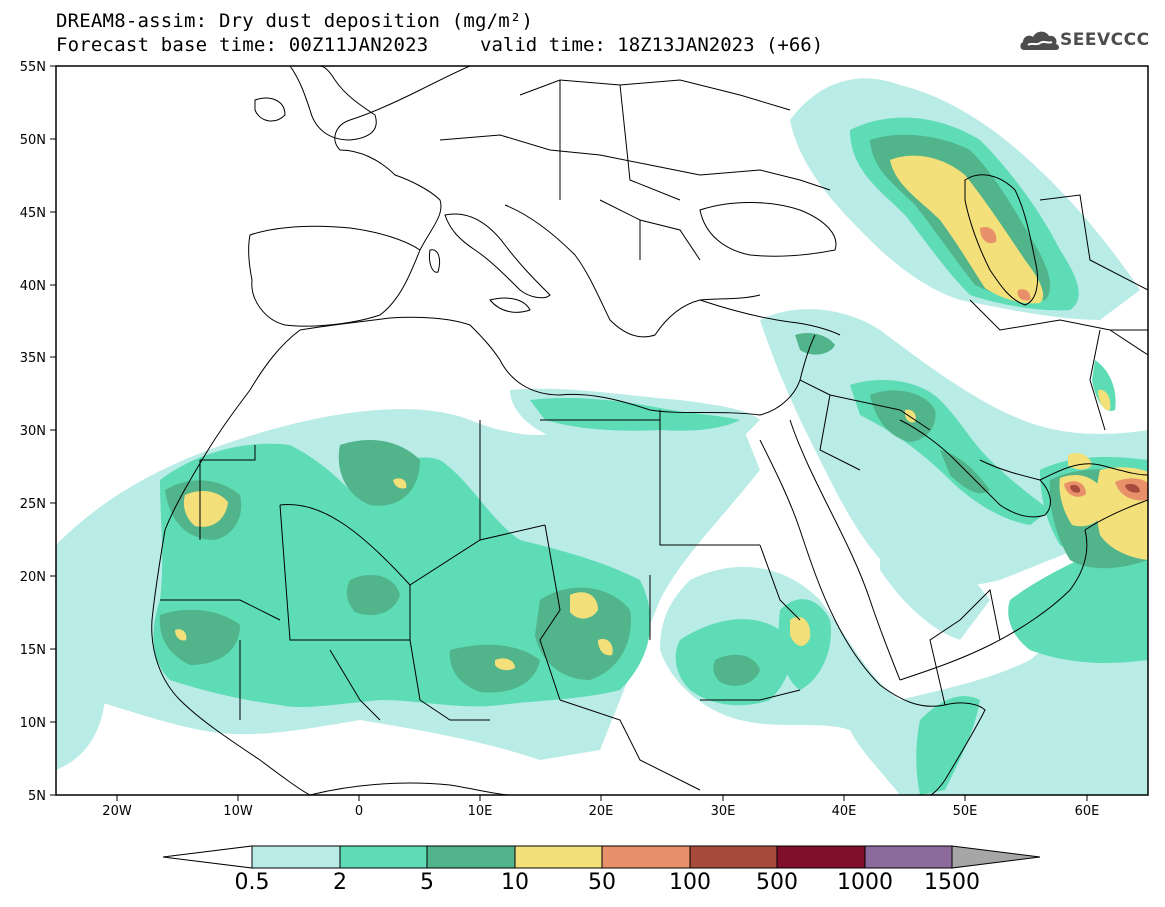  Describe the element at coordinates (33, 504) in the screenshot. I see `lat-tick: 25N` at that location.